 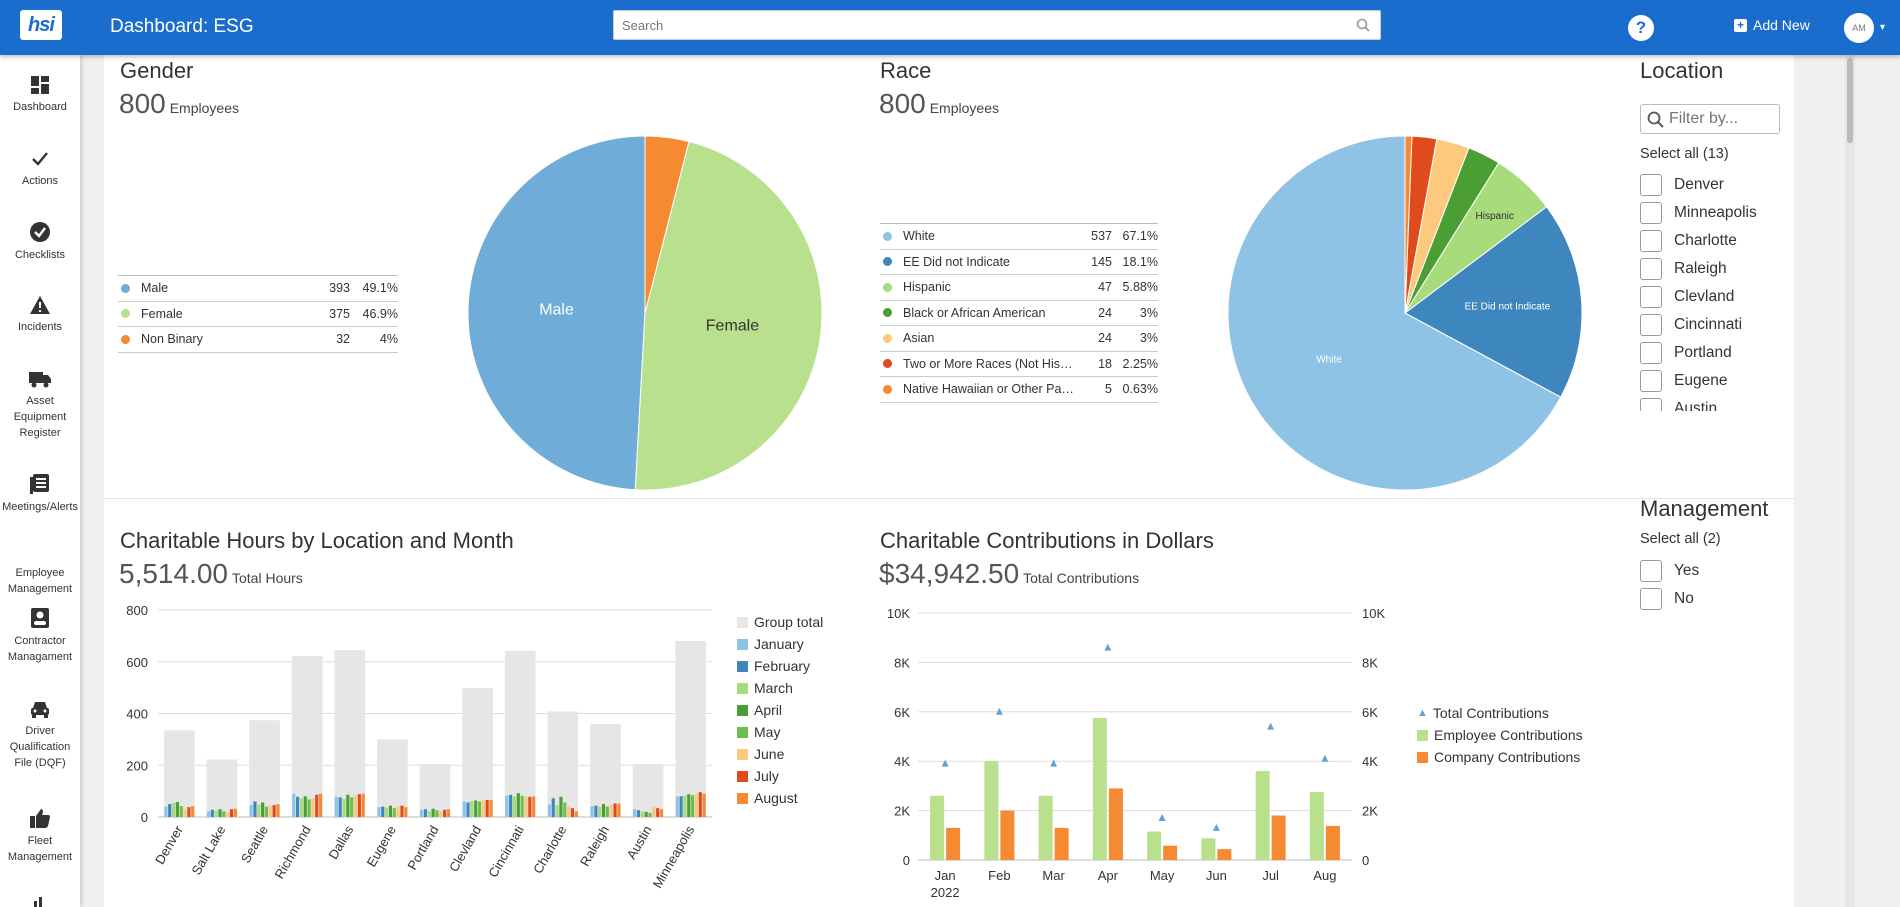 What do you see at coordinates (661, 813) in the screenshot?
I see `bar-august-austin` at bounding box center [661, 813].